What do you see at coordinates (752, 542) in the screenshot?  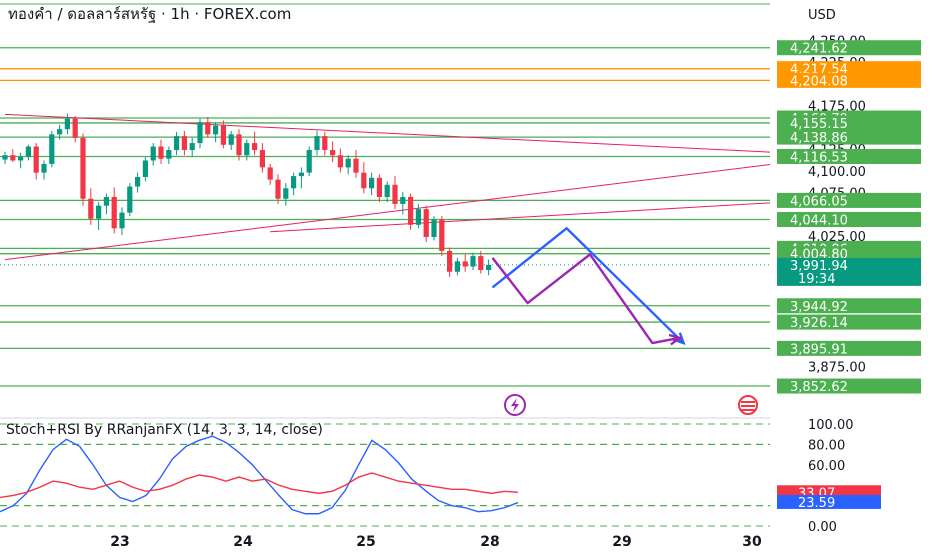 I see `time-tick-5: 30` at bounding box center [752, 542].